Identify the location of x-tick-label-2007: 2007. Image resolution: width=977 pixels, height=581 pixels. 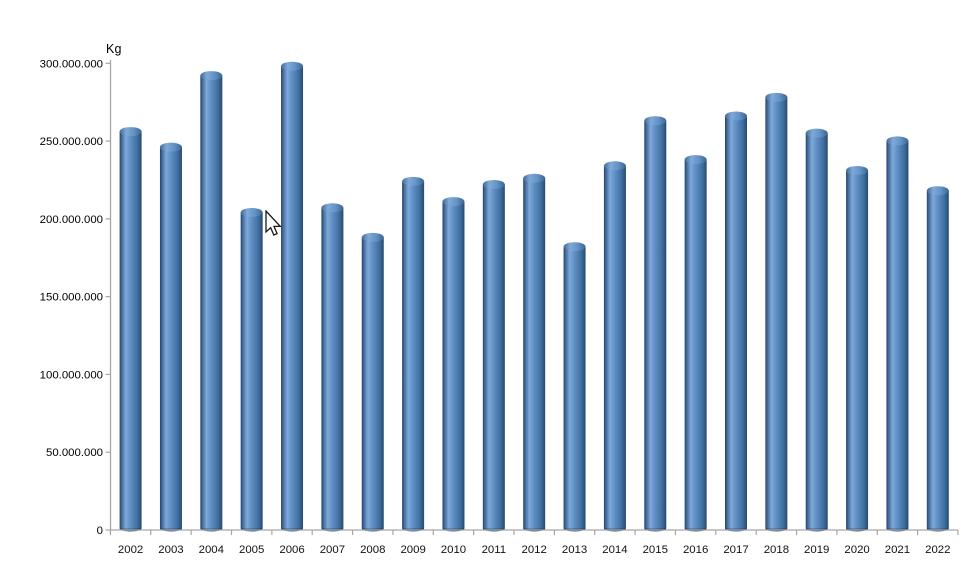
(332, 550).